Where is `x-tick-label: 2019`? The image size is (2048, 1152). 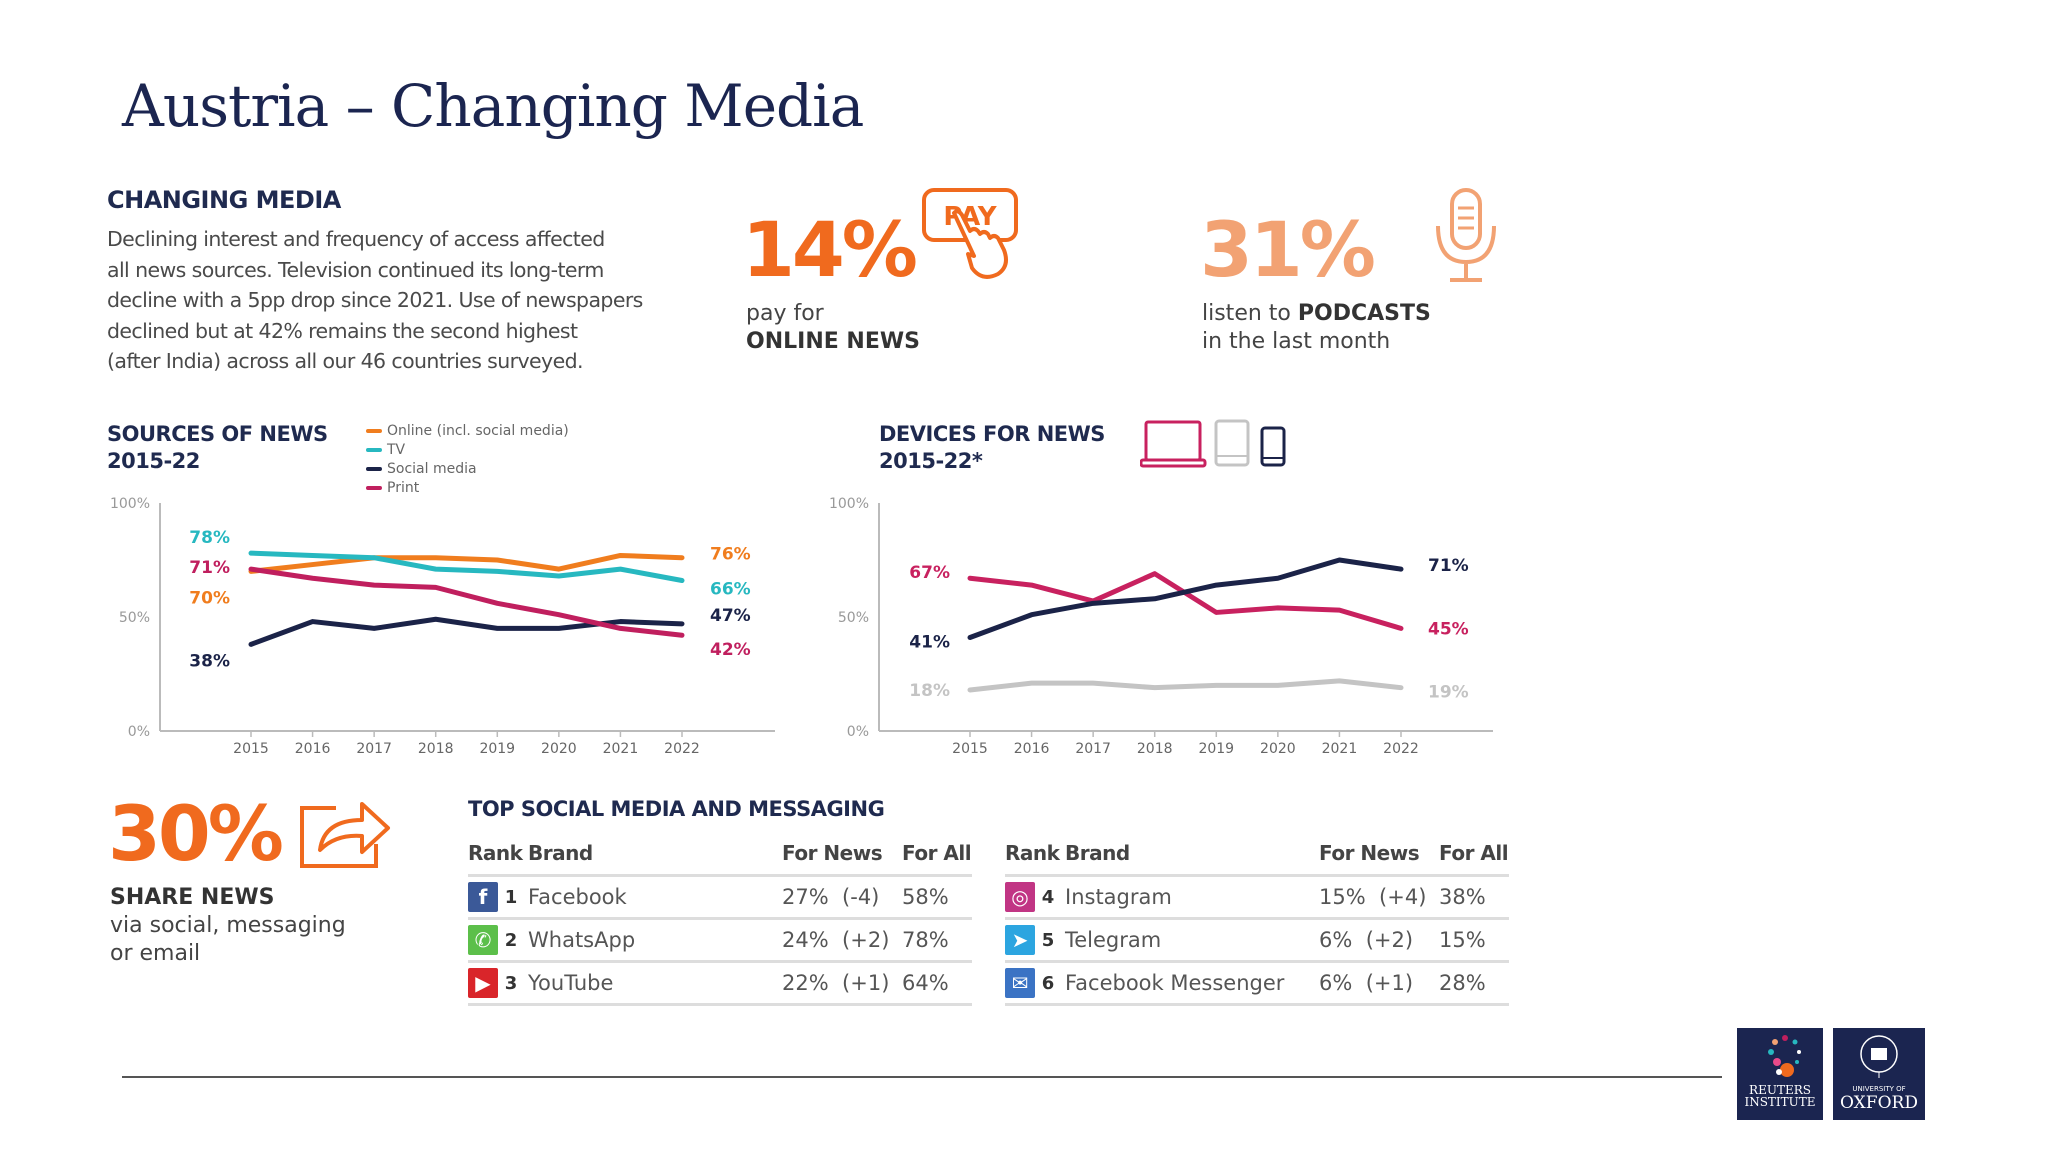
x-tick-label: 2019 is located at coordinates (1216, 749).